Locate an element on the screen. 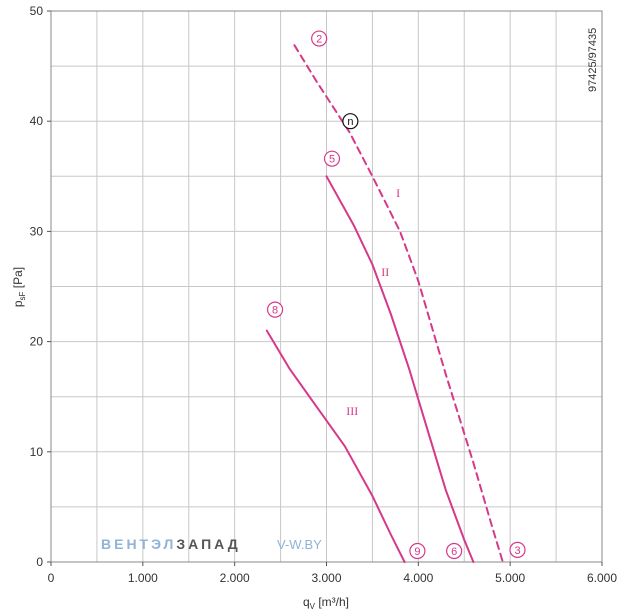 The width and height of the screenshot is (644, 612). x-tick-label: 6.000 is located at coordinates (602, 578).